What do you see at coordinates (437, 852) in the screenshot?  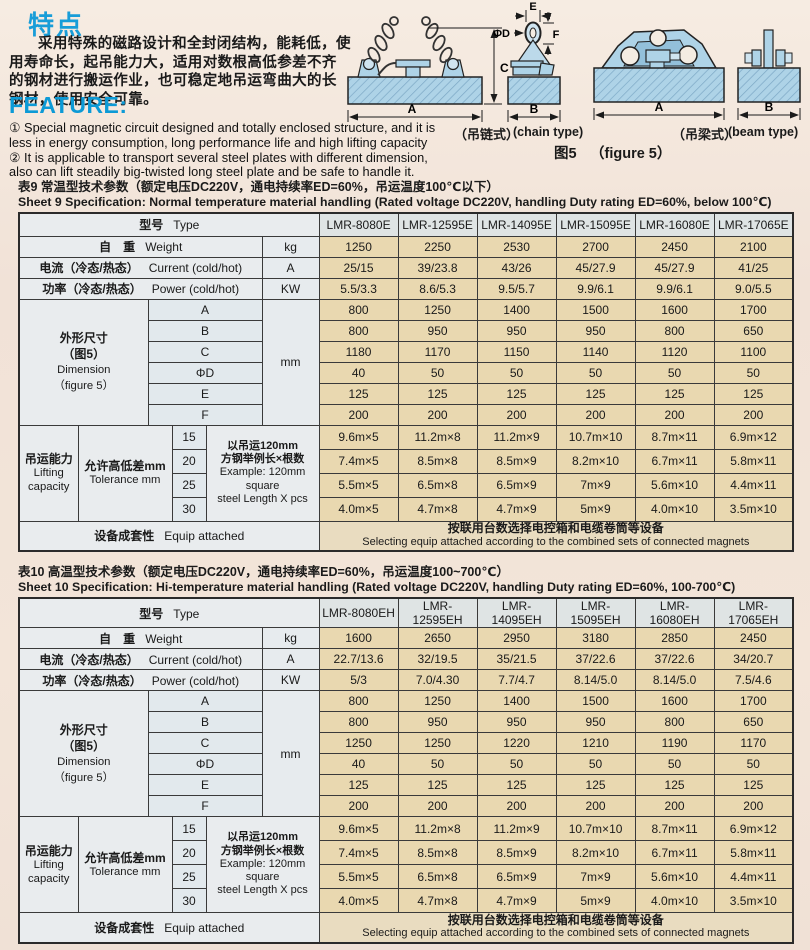 I see `capacity-value: 8.5m×8` at bounding box center [437, 852].